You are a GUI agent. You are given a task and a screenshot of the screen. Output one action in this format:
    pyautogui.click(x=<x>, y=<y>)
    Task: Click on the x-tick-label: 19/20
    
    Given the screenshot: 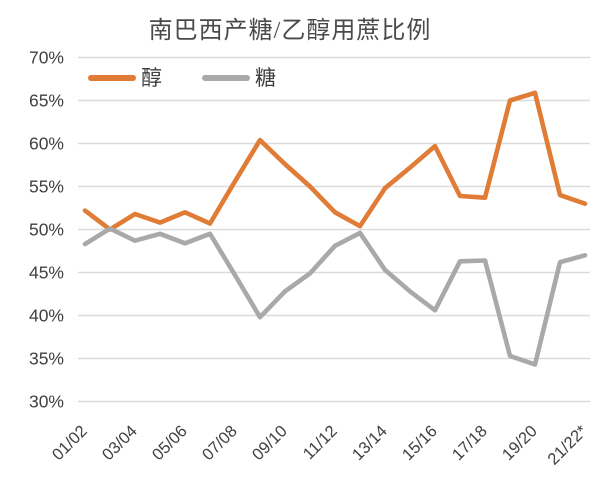 What is the action you would take?
    pyautogui.click(x=520, y=443)
    